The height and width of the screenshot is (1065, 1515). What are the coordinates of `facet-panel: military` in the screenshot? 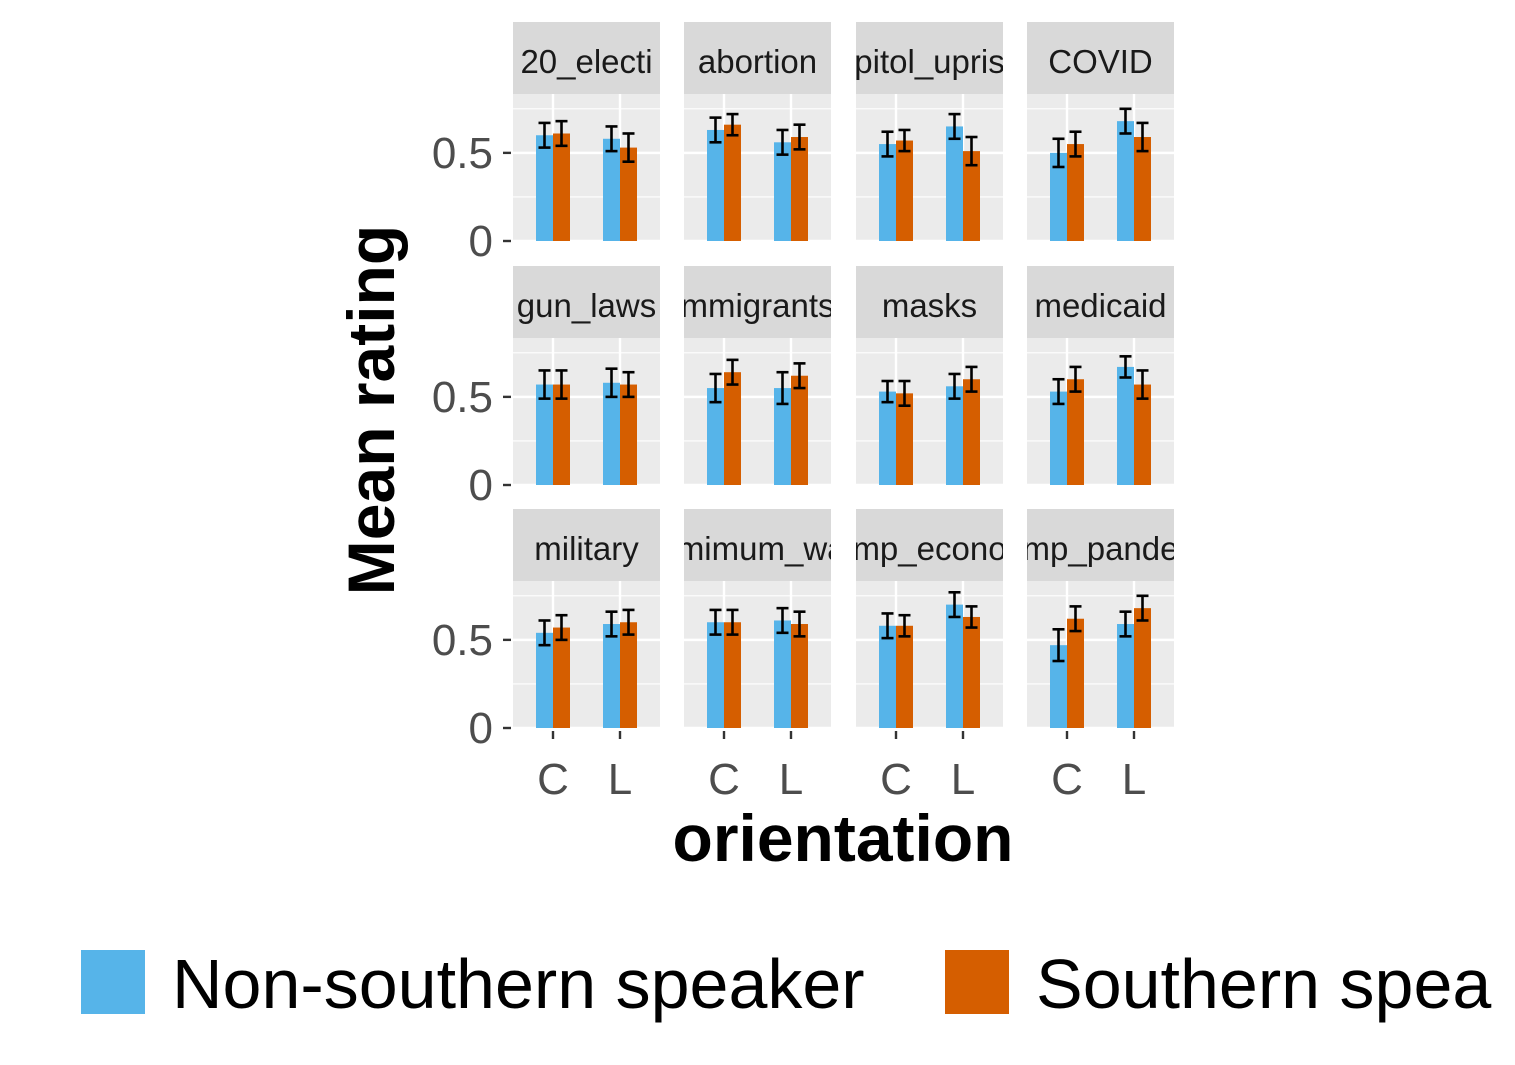 It's located at (586, 619).